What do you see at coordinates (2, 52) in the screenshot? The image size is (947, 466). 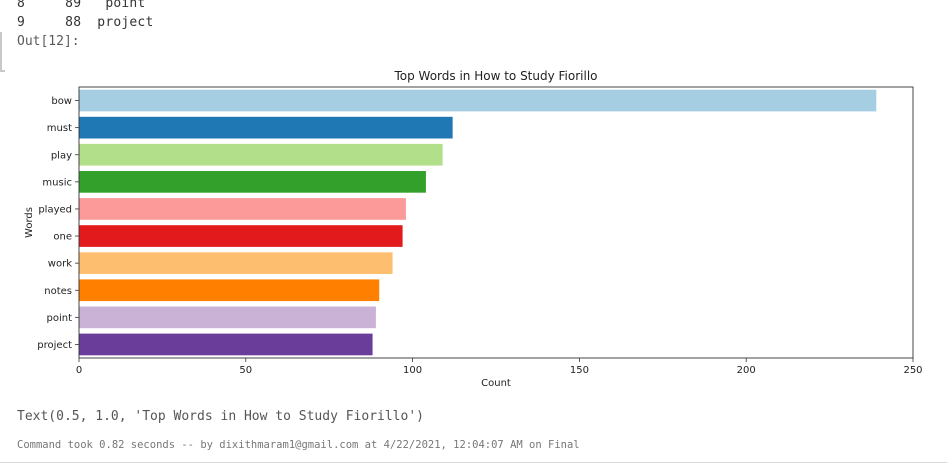 I see `cell-output-bracket` at bounding box center [2, 52].